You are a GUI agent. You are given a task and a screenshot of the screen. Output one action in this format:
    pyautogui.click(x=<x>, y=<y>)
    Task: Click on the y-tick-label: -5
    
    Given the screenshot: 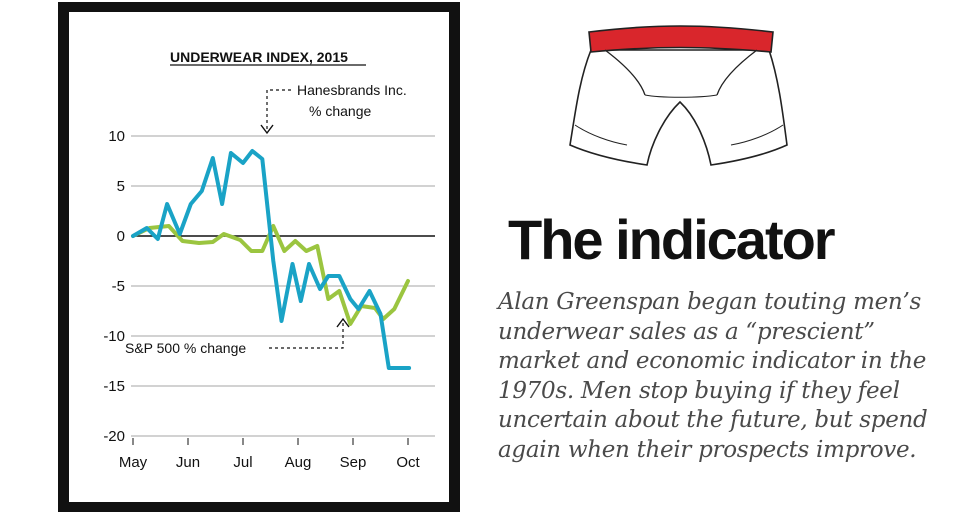 What is the action you would take?
    pyautogui.click(x=118, y=286)
    